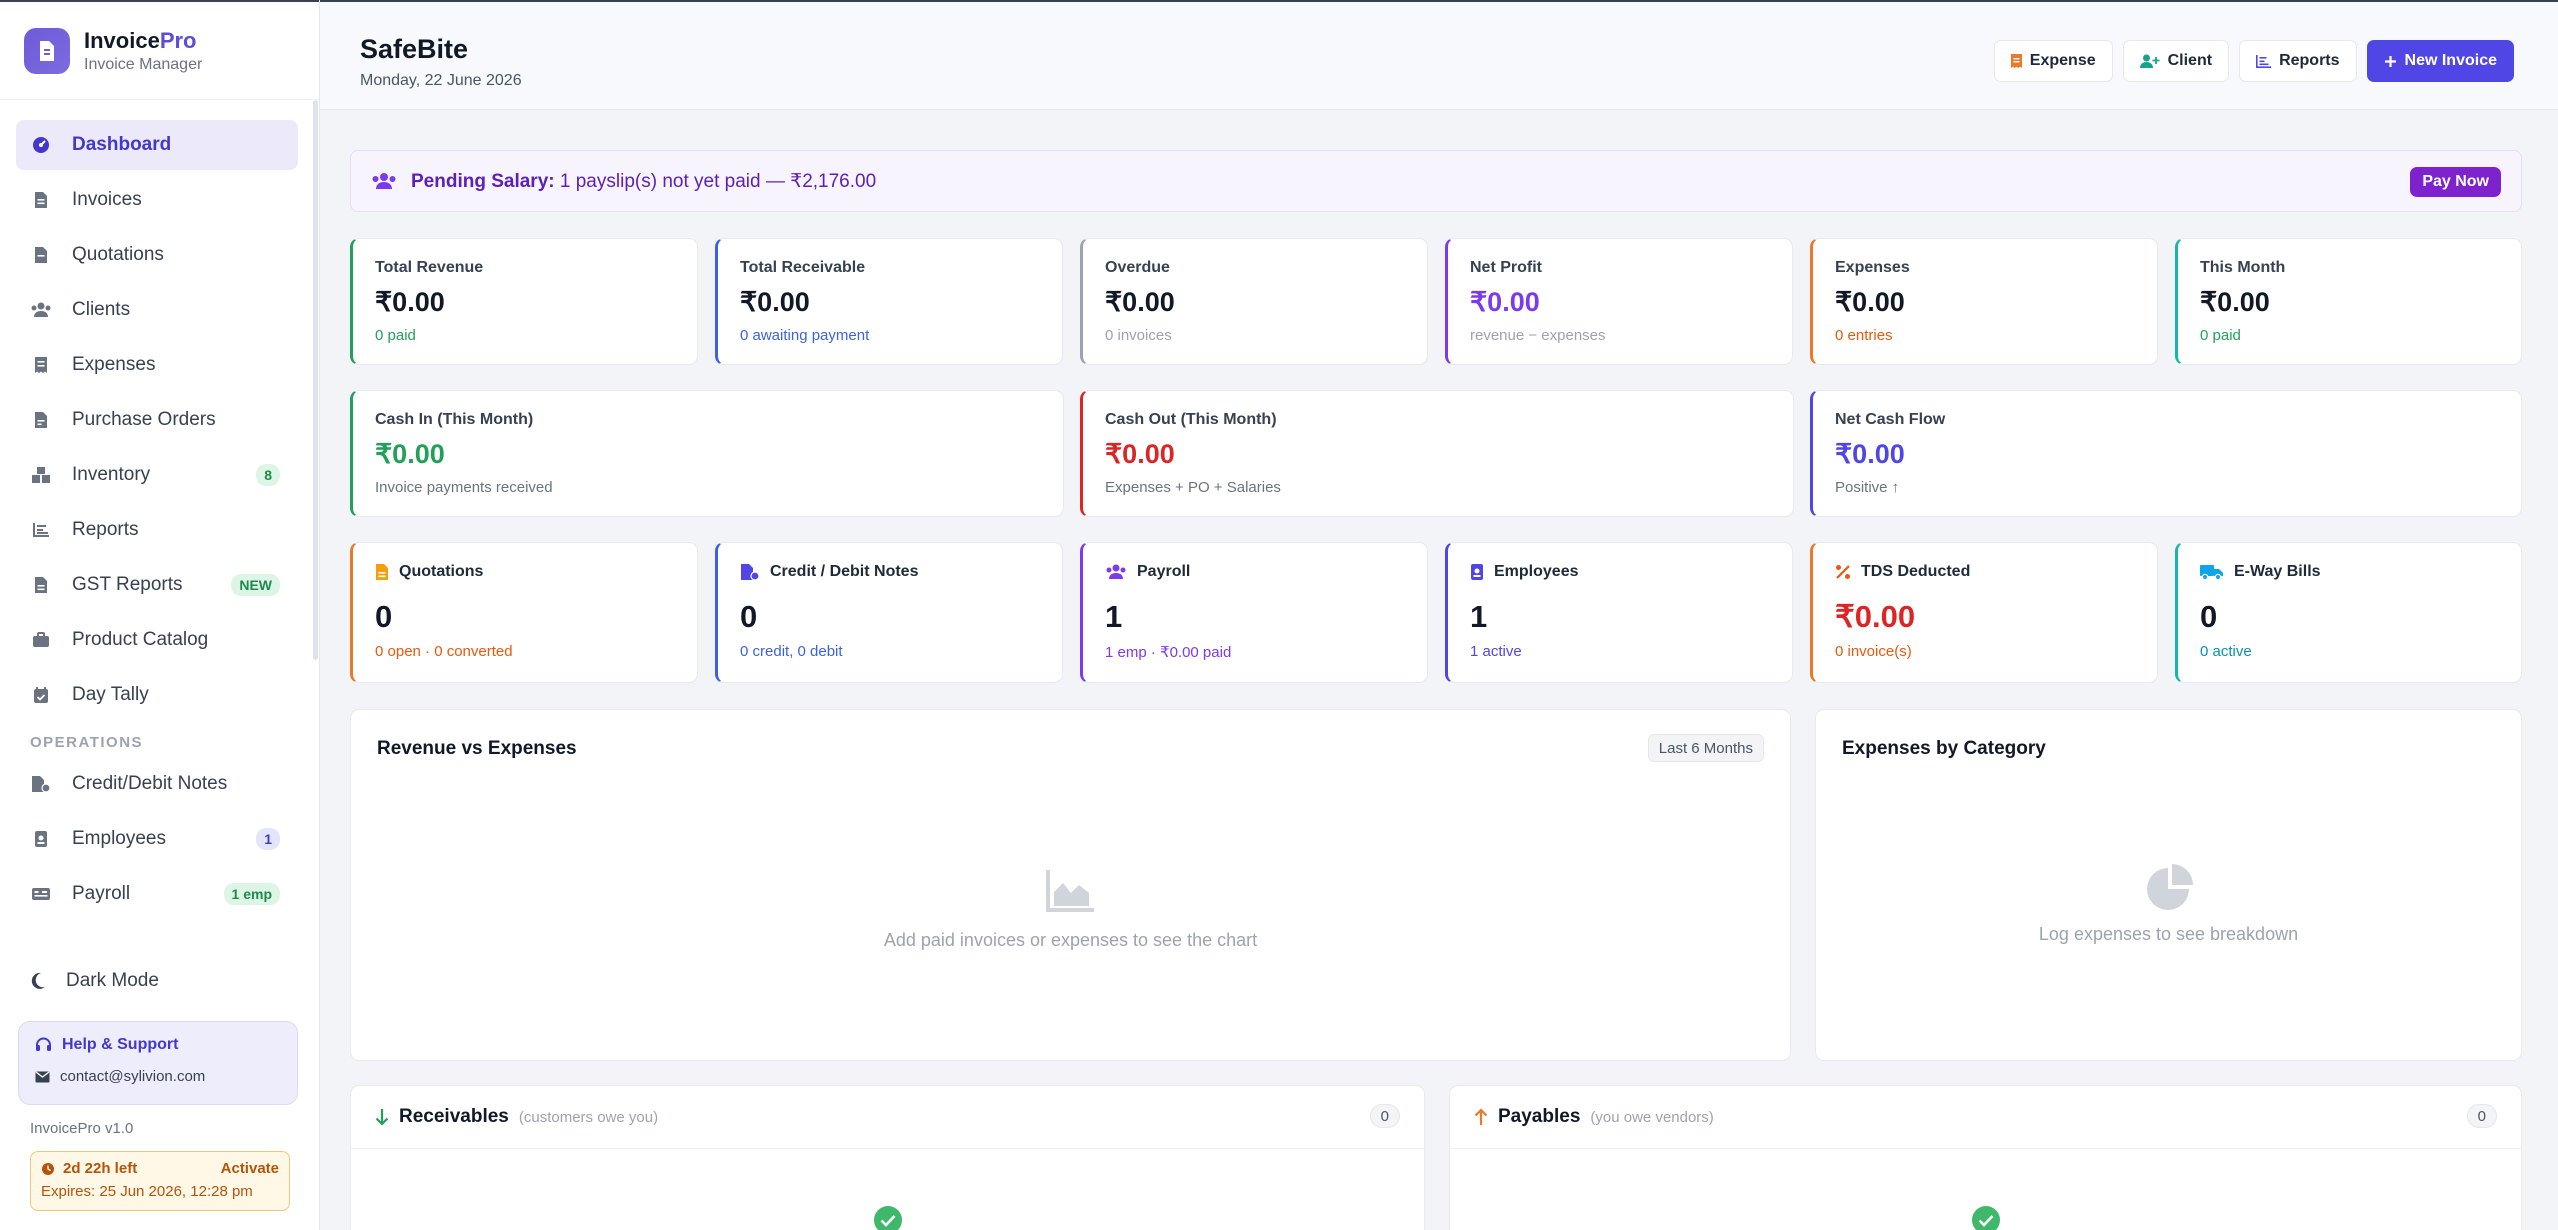 The image size is (2558, 1230). What do you see at coordinates (41, 640) in the screenshot?
I see `briefcase-icon` at bounding box center [41, 640].